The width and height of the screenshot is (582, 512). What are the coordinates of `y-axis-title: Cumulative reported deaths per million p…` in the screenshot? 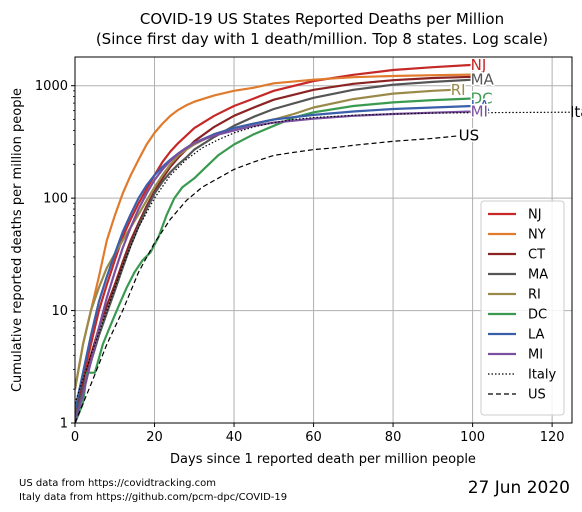 It's located at (17, 240).